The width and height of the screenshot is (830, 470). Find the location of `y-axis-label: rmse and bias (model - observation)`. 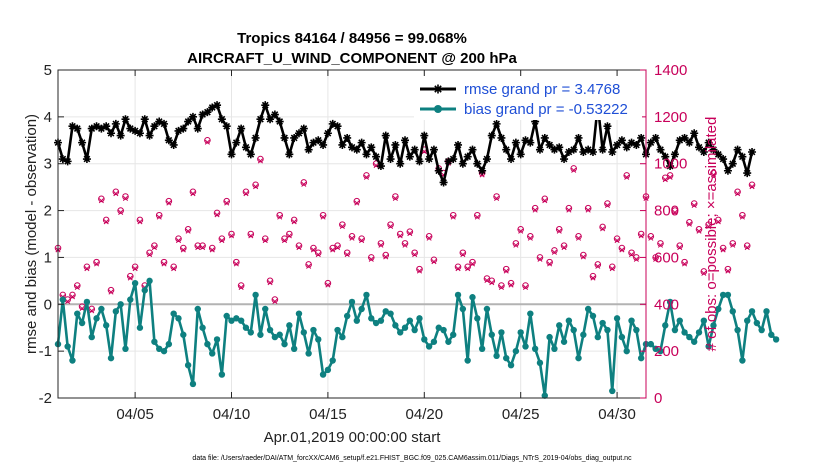

y-axis-label: rmse and bias (model - observation) is located at coordinates (31, 234).